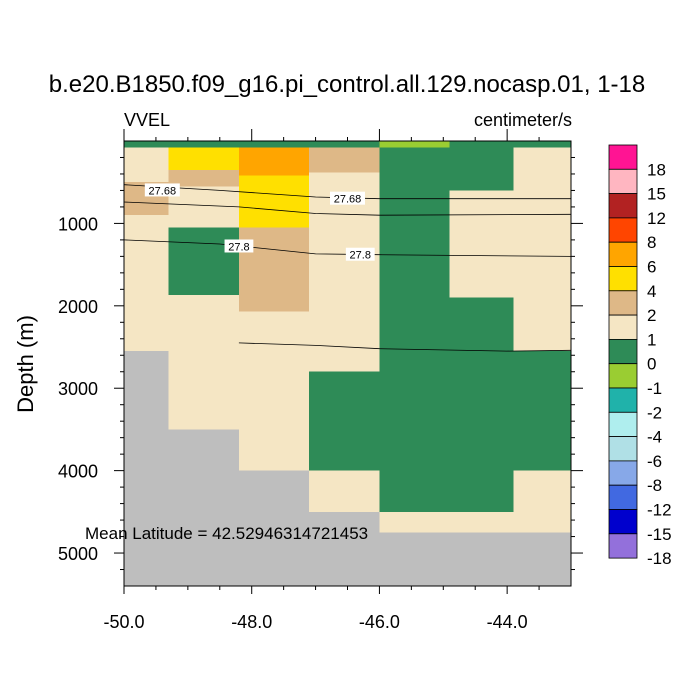  I want to click on colorbar-label: 4, so click(651, 291).